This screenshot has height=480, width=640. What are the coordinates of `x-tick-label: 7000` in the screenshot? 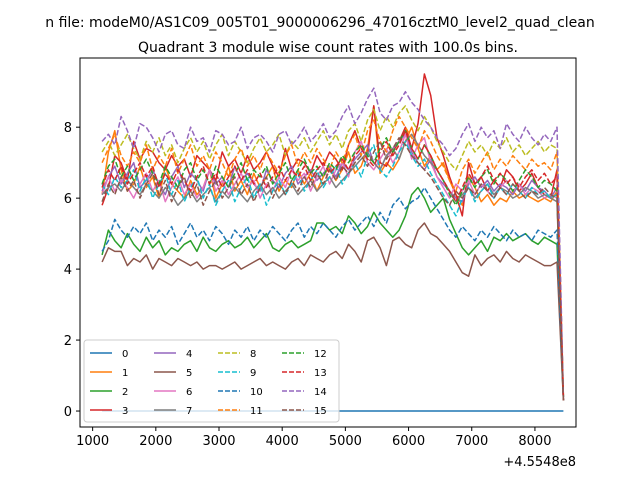 It's located at (471, 441).